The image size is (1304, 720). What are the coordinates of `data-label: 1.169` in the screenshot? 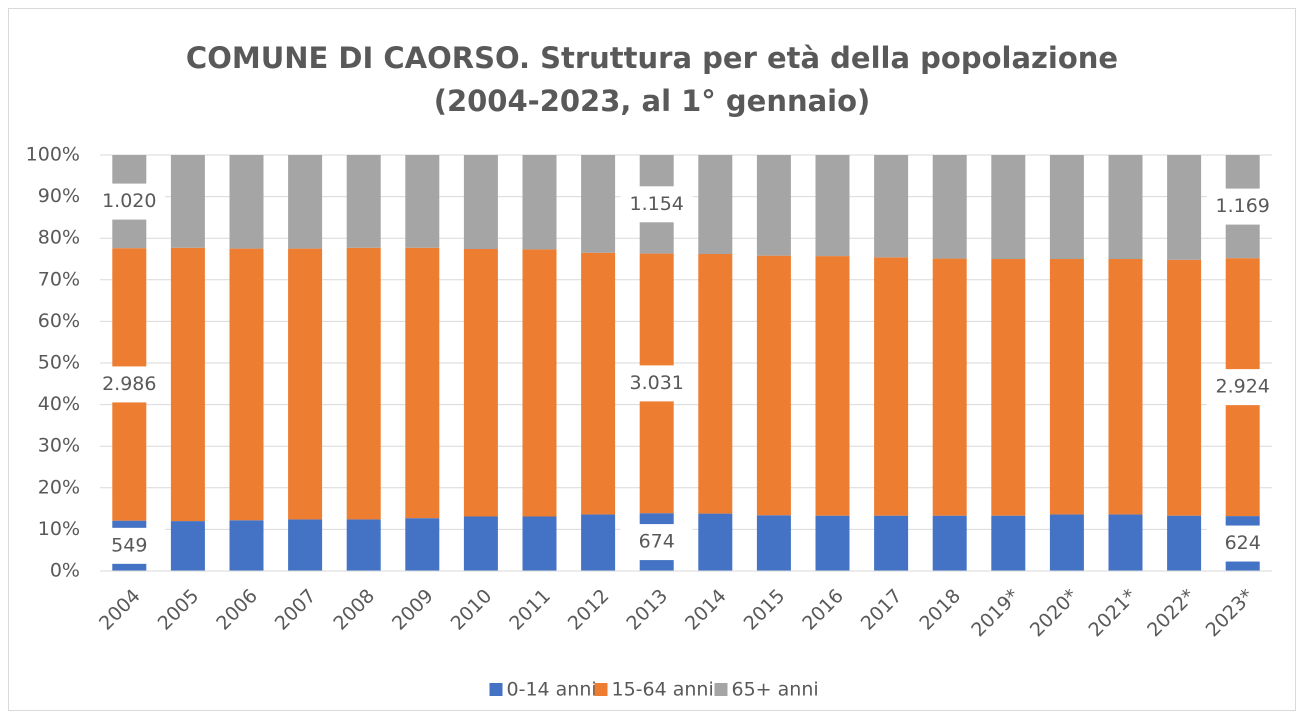 It's located at (1242, 206).